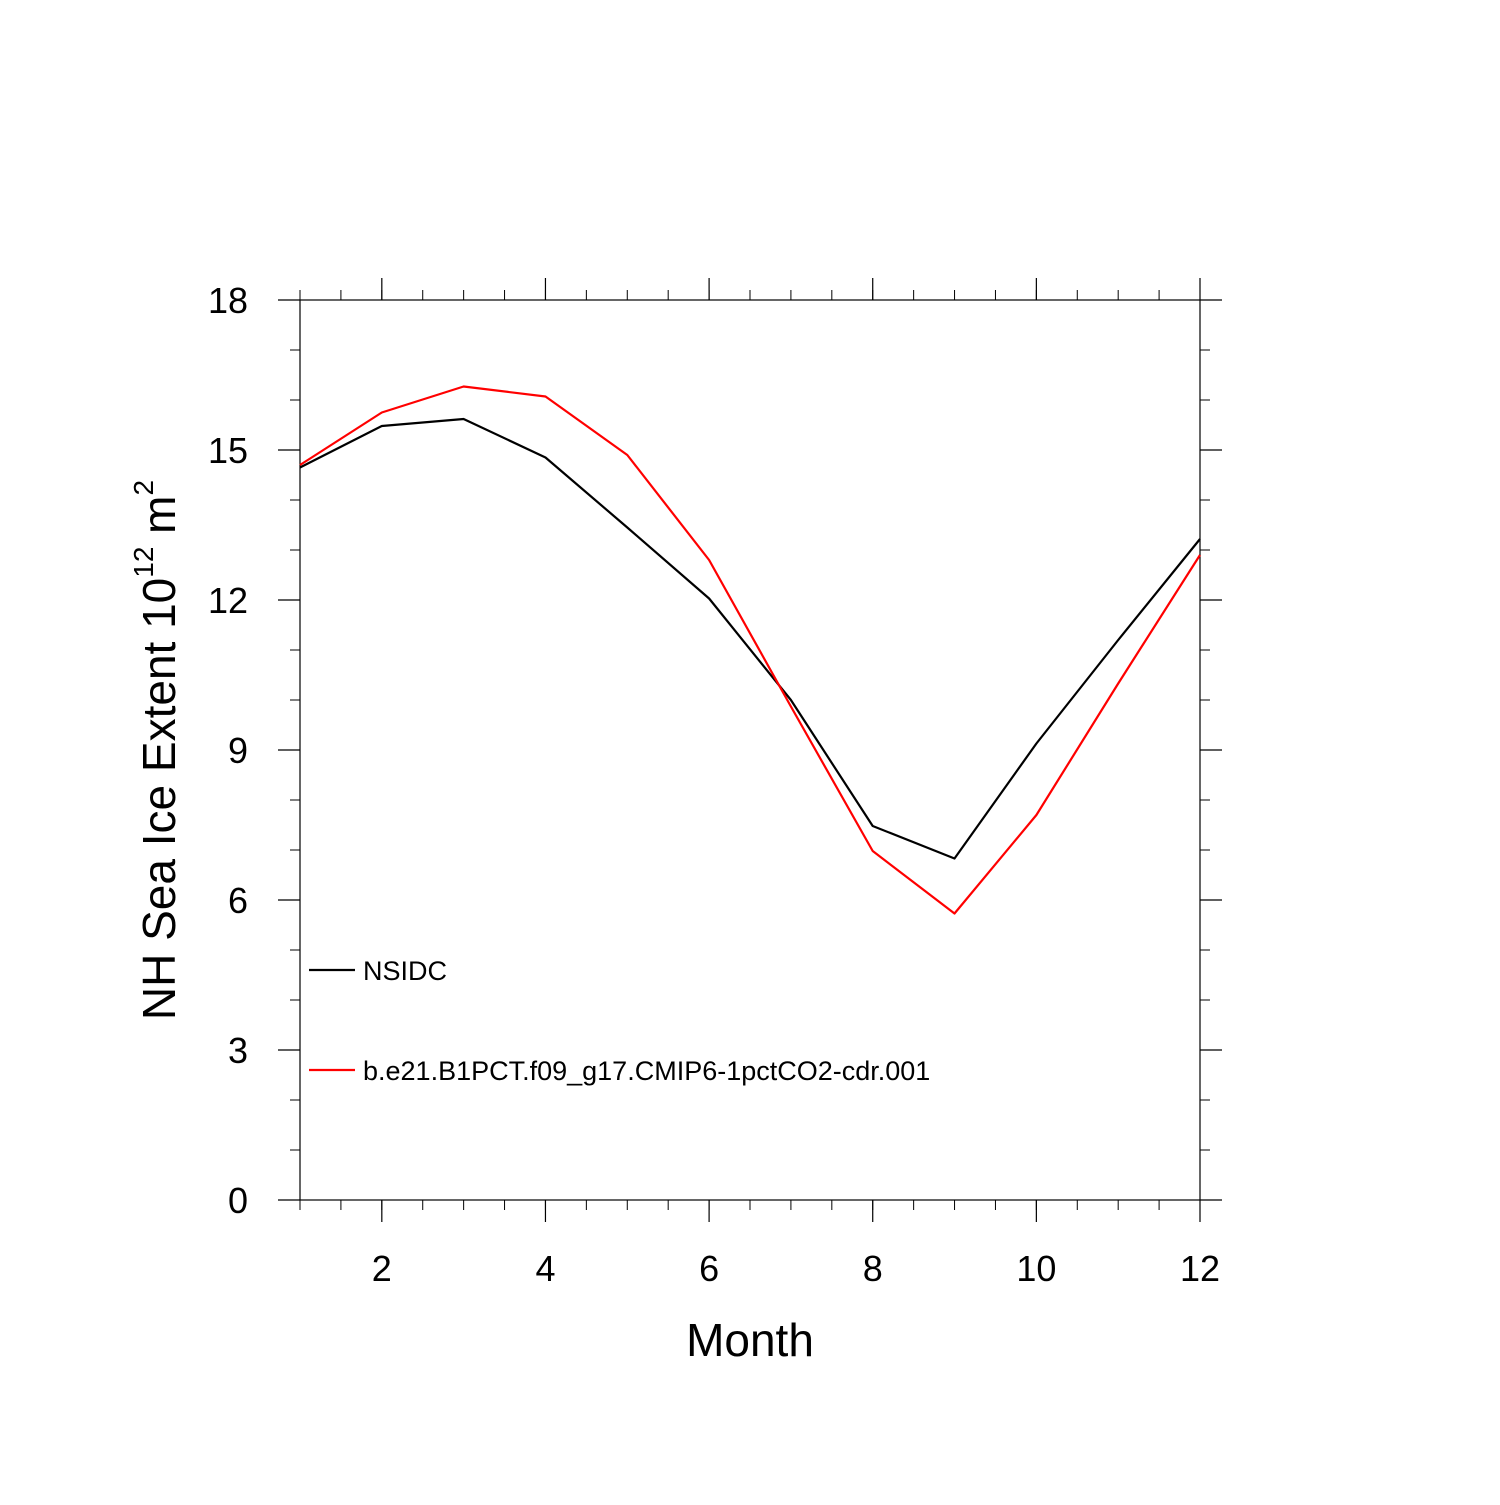  I want to click on legend-label-1: NSIDC, so click(405, 971).